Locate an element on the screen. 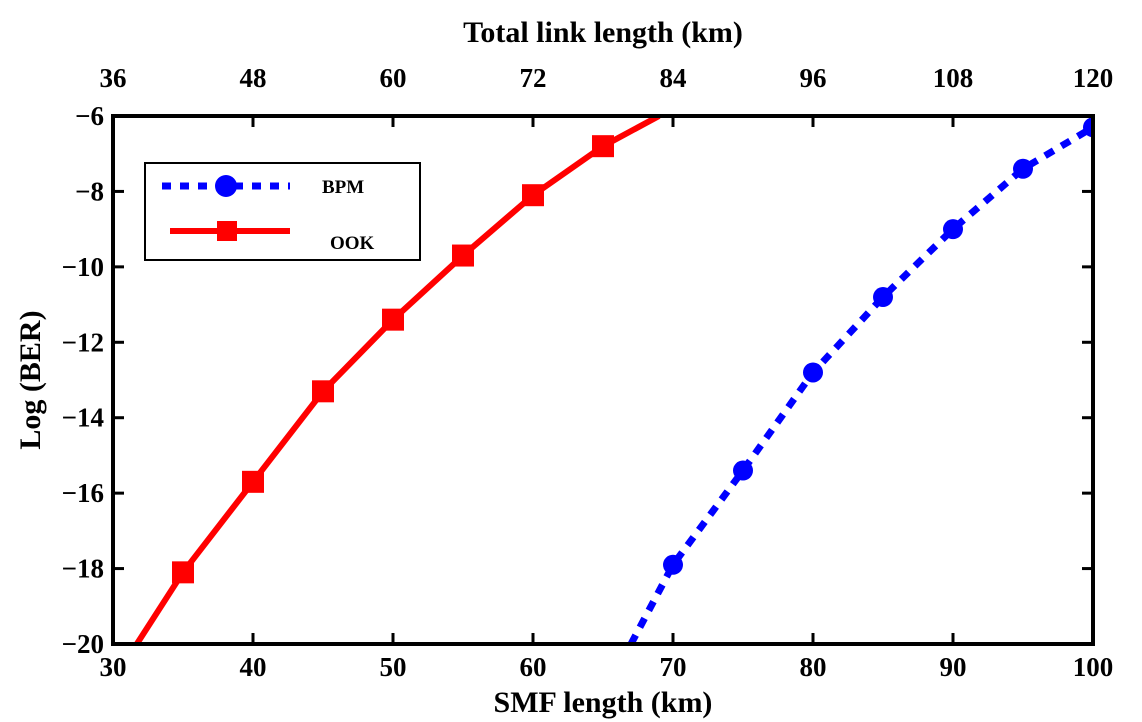  x-tick-label: 100 is located at coordinates (1093, 667).